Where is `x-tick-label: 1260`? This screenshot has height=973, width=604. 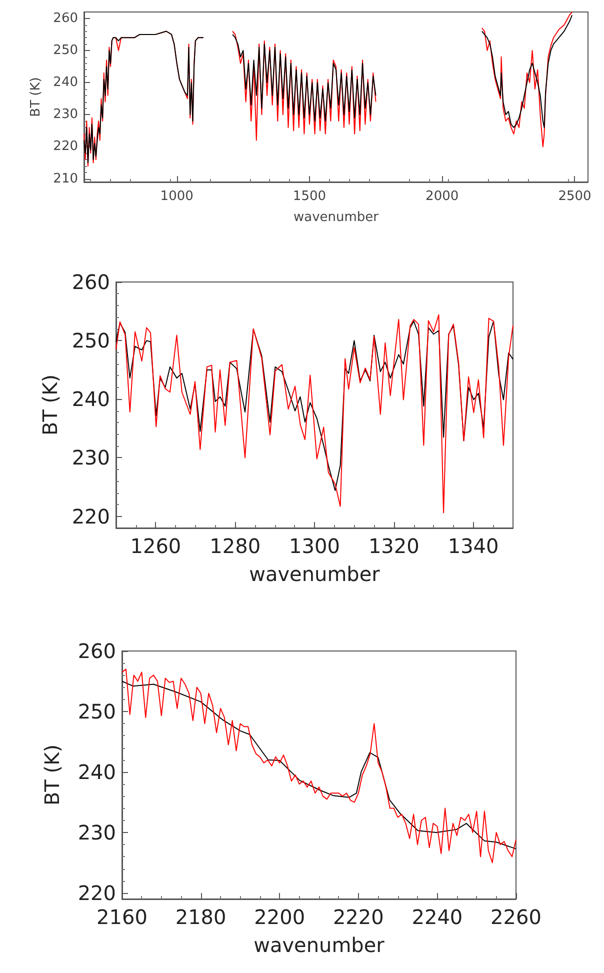
x-tick-label: 1260 is located at coordinates (156, 546).